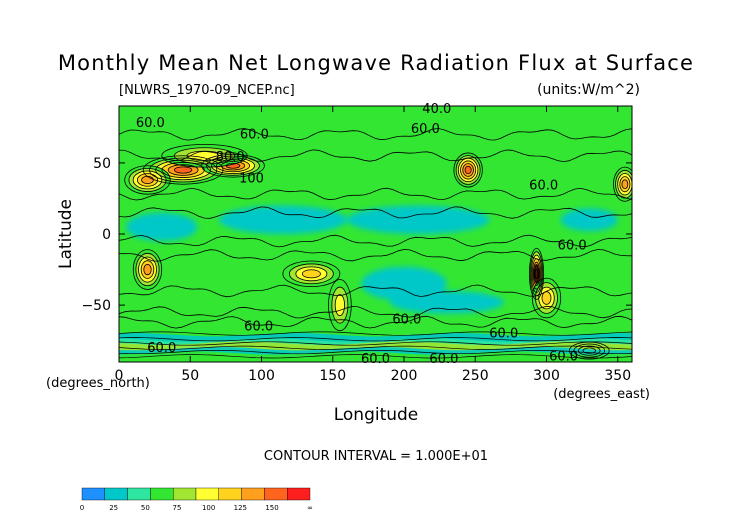 The image size is (752, 532). I want to click on colorbar-tick-label: ∞, so click(310, 508).